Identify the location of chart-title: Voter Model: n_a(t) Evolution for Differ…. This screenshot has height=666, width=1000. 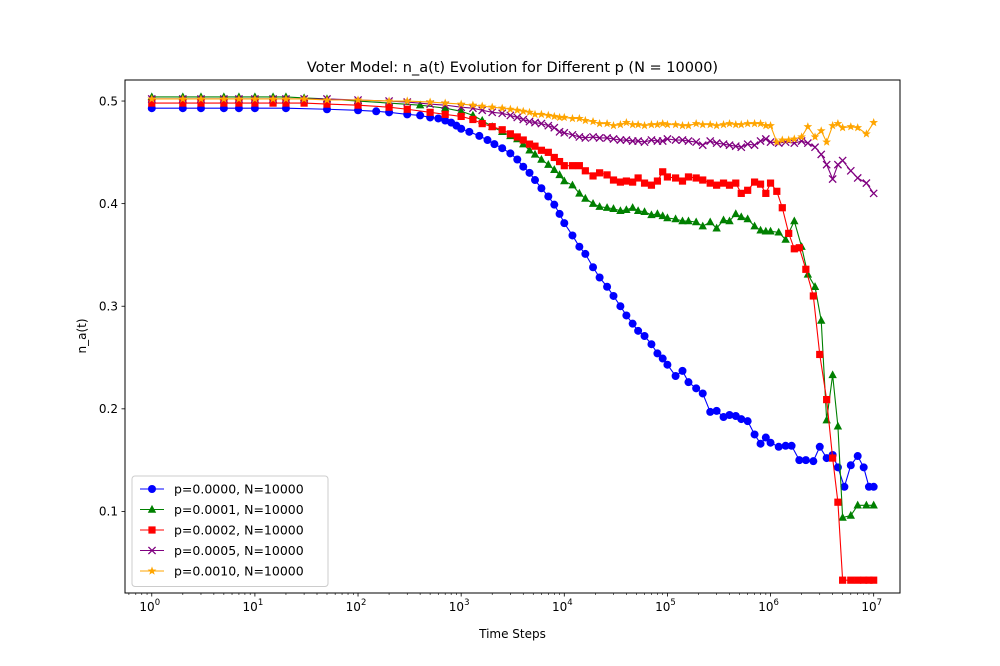
(512, 68).